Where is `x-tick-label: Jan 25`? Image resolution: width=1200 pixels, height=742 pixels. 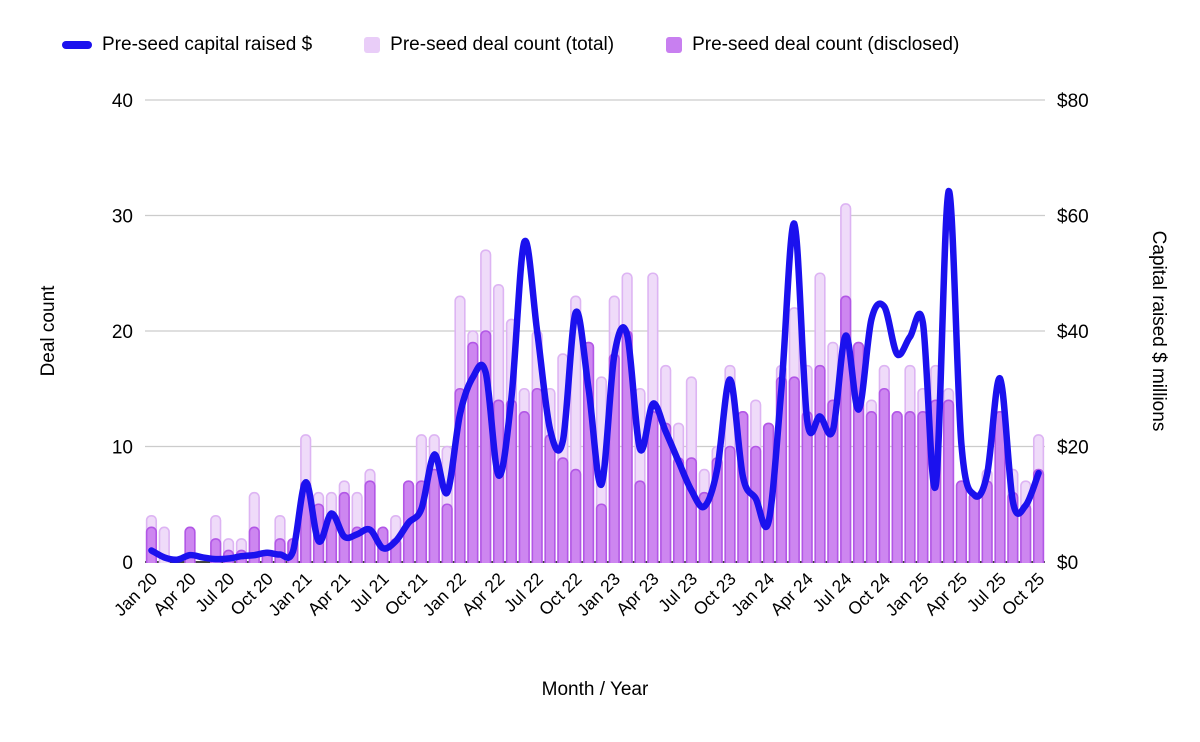
x-tick-label: Jan 25 is located at coordinates (906, 594).